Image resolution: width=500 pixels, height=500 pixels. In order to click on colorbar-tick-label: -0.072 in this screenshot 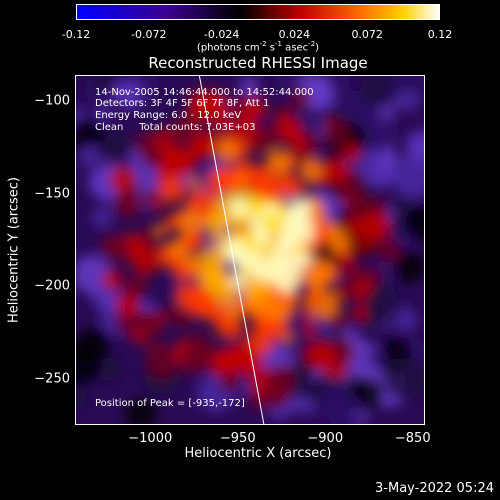, I will do `click(149, 34)`.